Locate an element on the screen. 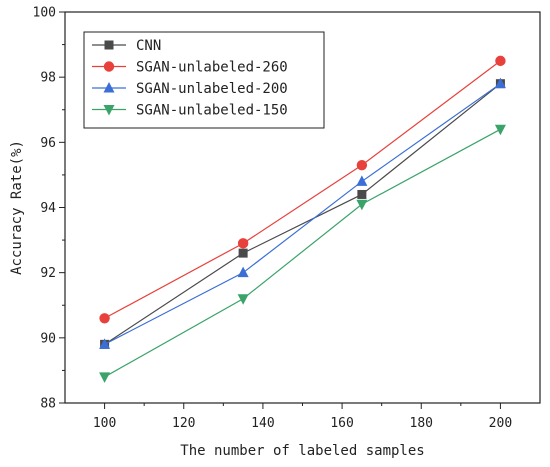 Image resolution: width=550 pixels, height=467 pixels. x-tick-label: 140 is located at coordinates (262, 423).